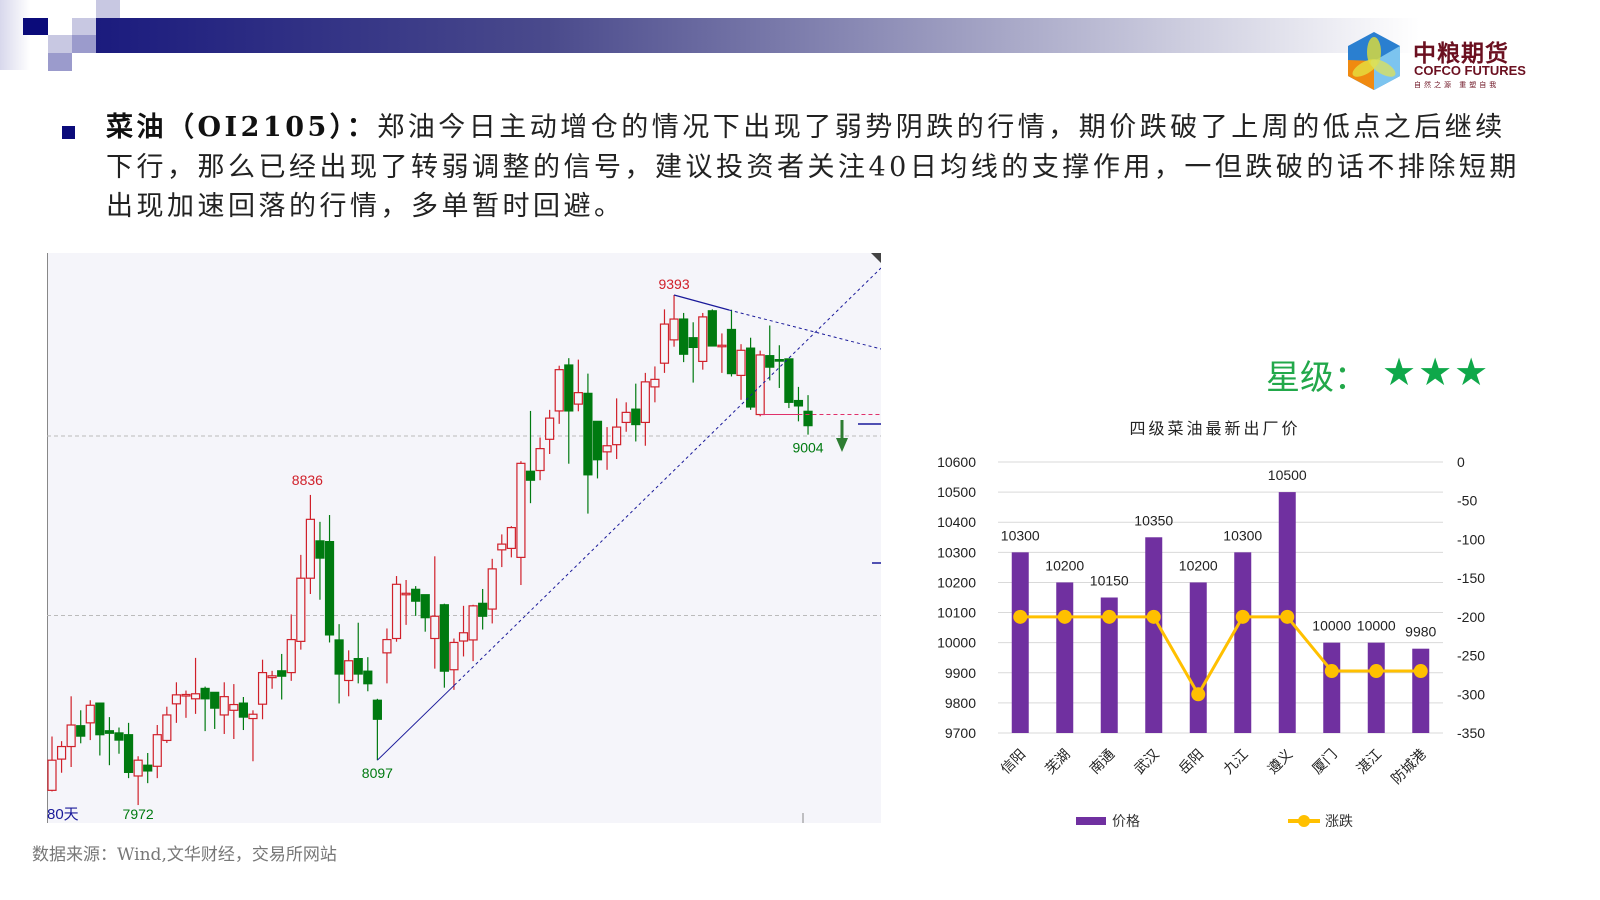 The height and width of the screenshot is (900, 1600). Describe the element at coordinates (960, 733) in the screenshot. I see `left-axis-tick: 9700` at that location.